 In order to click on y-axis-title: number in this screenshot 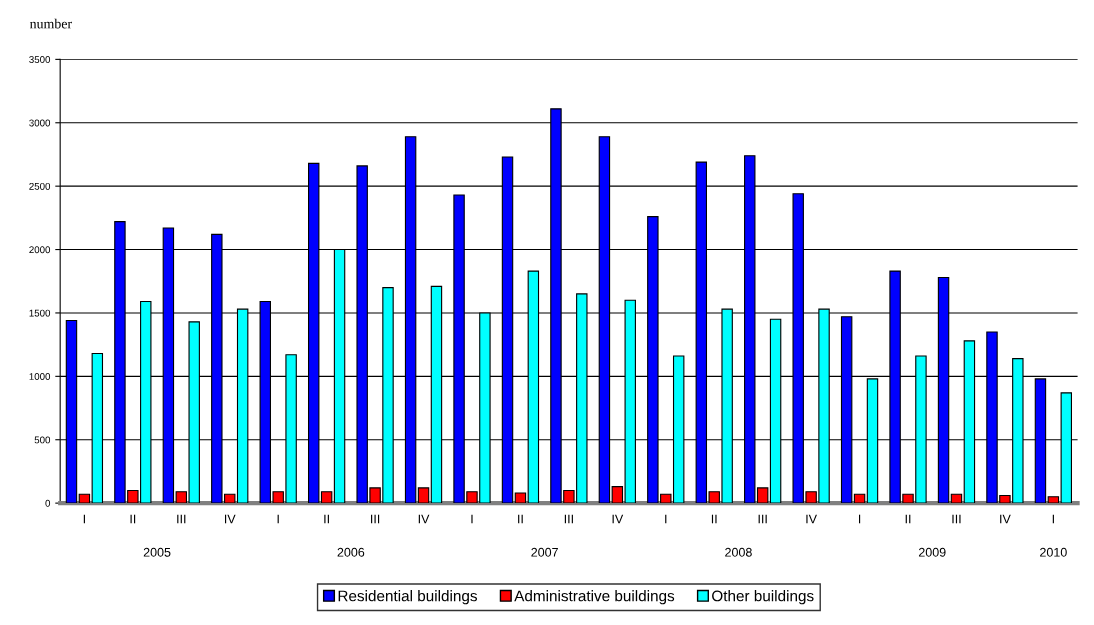, I will do `click(50, 23)`.